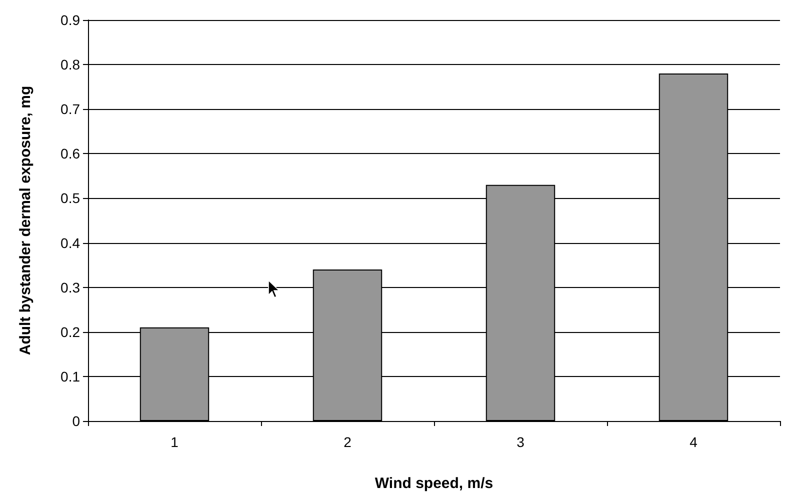 The image size is (792, 501). What do you see at coordinates (25, 221) in the screenshot?
I see `y-axis-title: Adult bystander dermal exposure, mg` at bounding box center [25, 221].